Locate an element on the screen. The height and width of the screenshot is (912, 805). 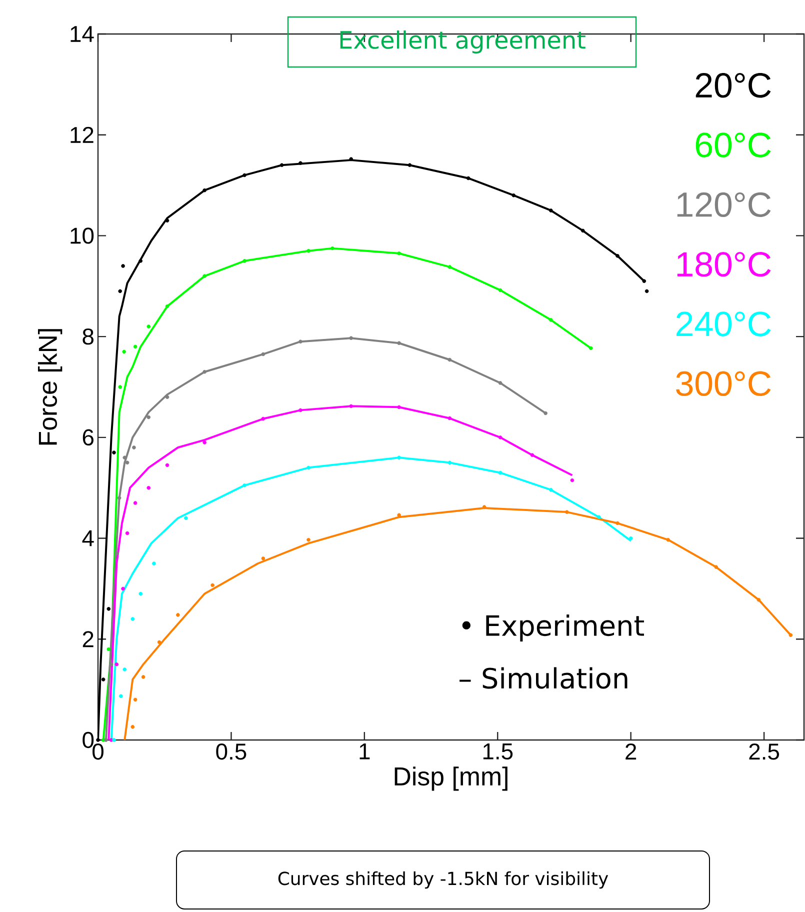
x-tick-label: 1 is located at coordinates (365, 752).